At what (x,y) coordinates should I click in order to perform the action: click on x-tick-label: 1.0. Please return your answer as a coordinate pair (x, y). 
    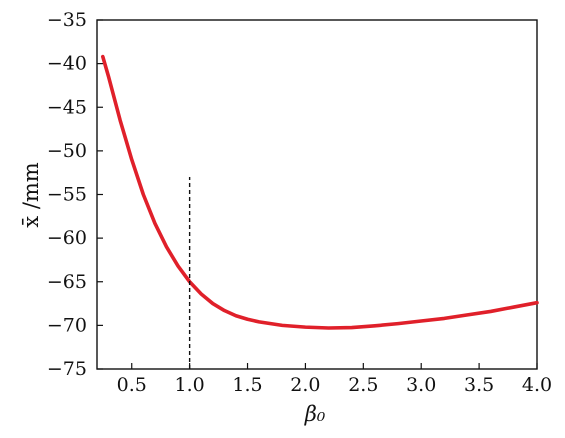
    Looking at the image, I should click on (190, 385).